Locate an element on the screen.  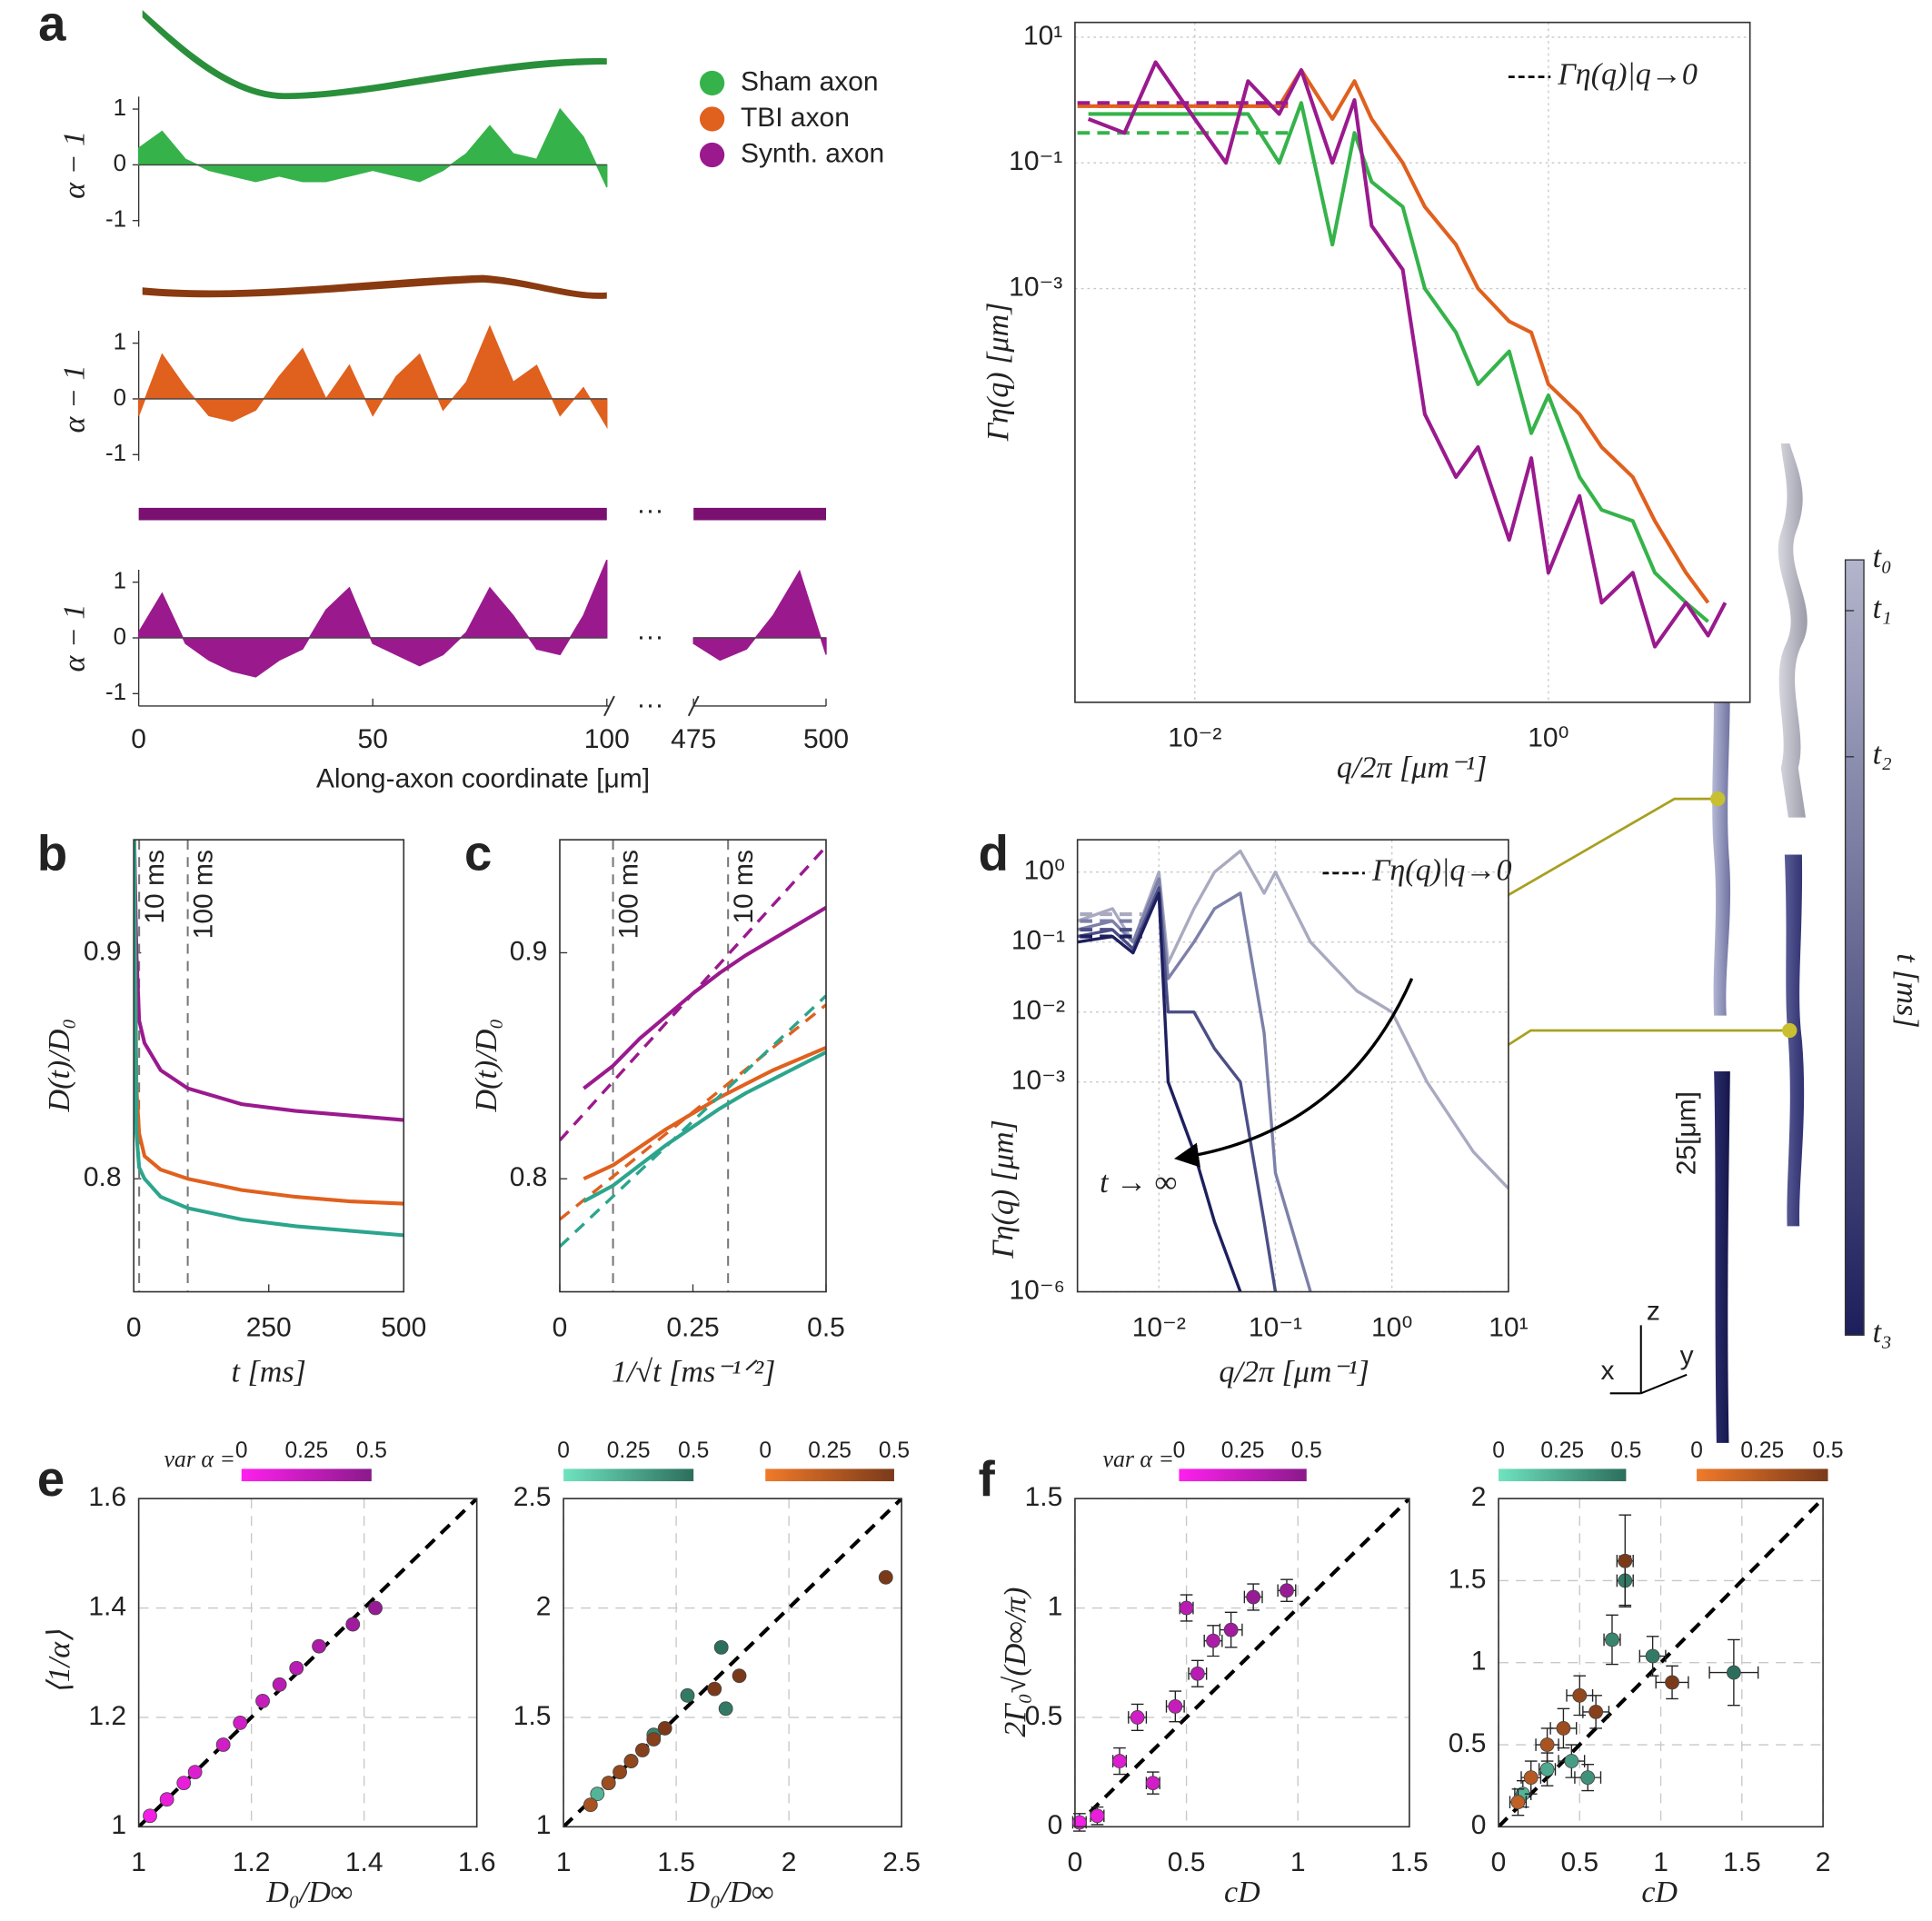
x-tick-label: 250 is located at coordinates (269, 1327).